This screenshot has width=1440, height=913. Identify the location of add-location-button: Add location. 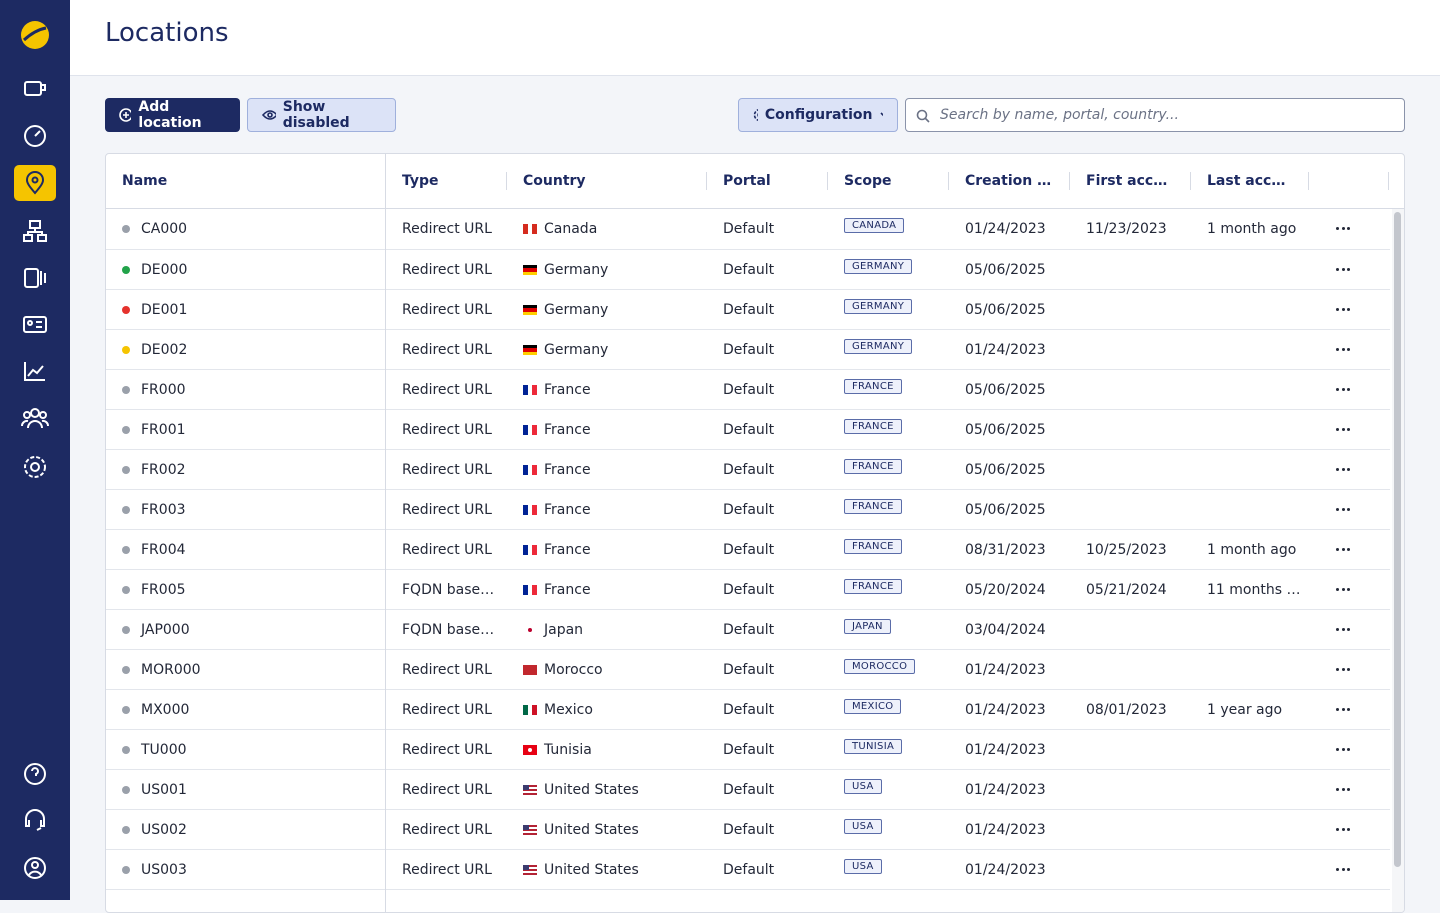
(172, 115).